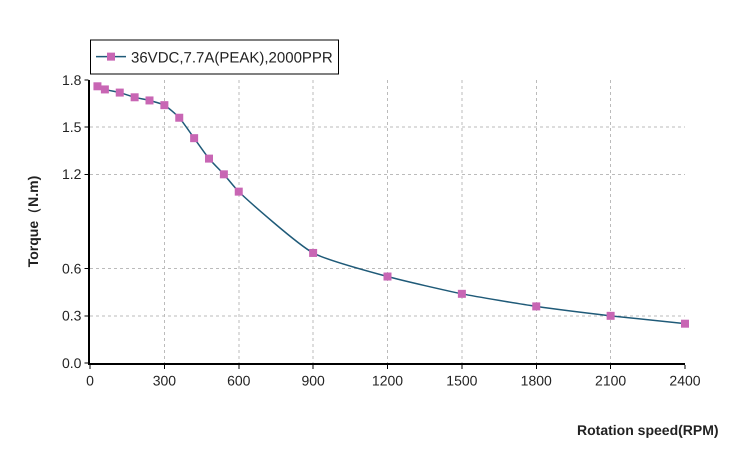  I want to click on y-tick-label: 1.8, so click(72, 80).